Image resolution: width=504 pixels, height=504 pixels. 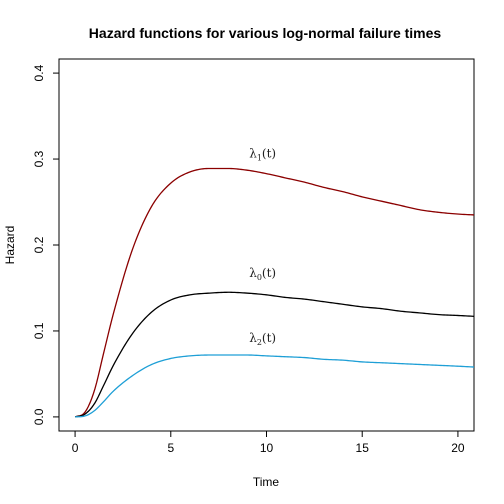 I want to click on y-tick-label: 0.2, so click(x=39, y=244).